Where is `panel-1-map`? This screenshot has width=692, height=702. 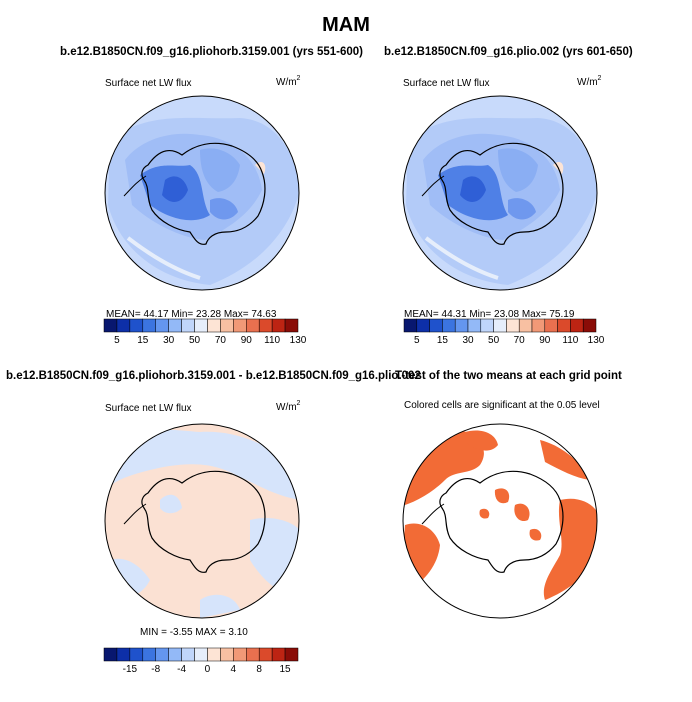
panel-1-map is located at coordinates (202, 193).